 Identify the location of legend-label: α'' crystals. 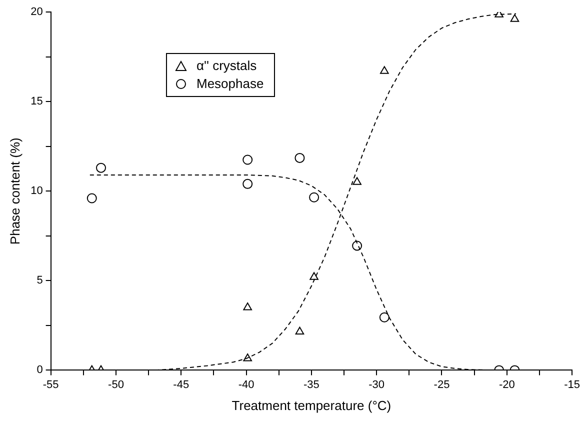
(226, 66).